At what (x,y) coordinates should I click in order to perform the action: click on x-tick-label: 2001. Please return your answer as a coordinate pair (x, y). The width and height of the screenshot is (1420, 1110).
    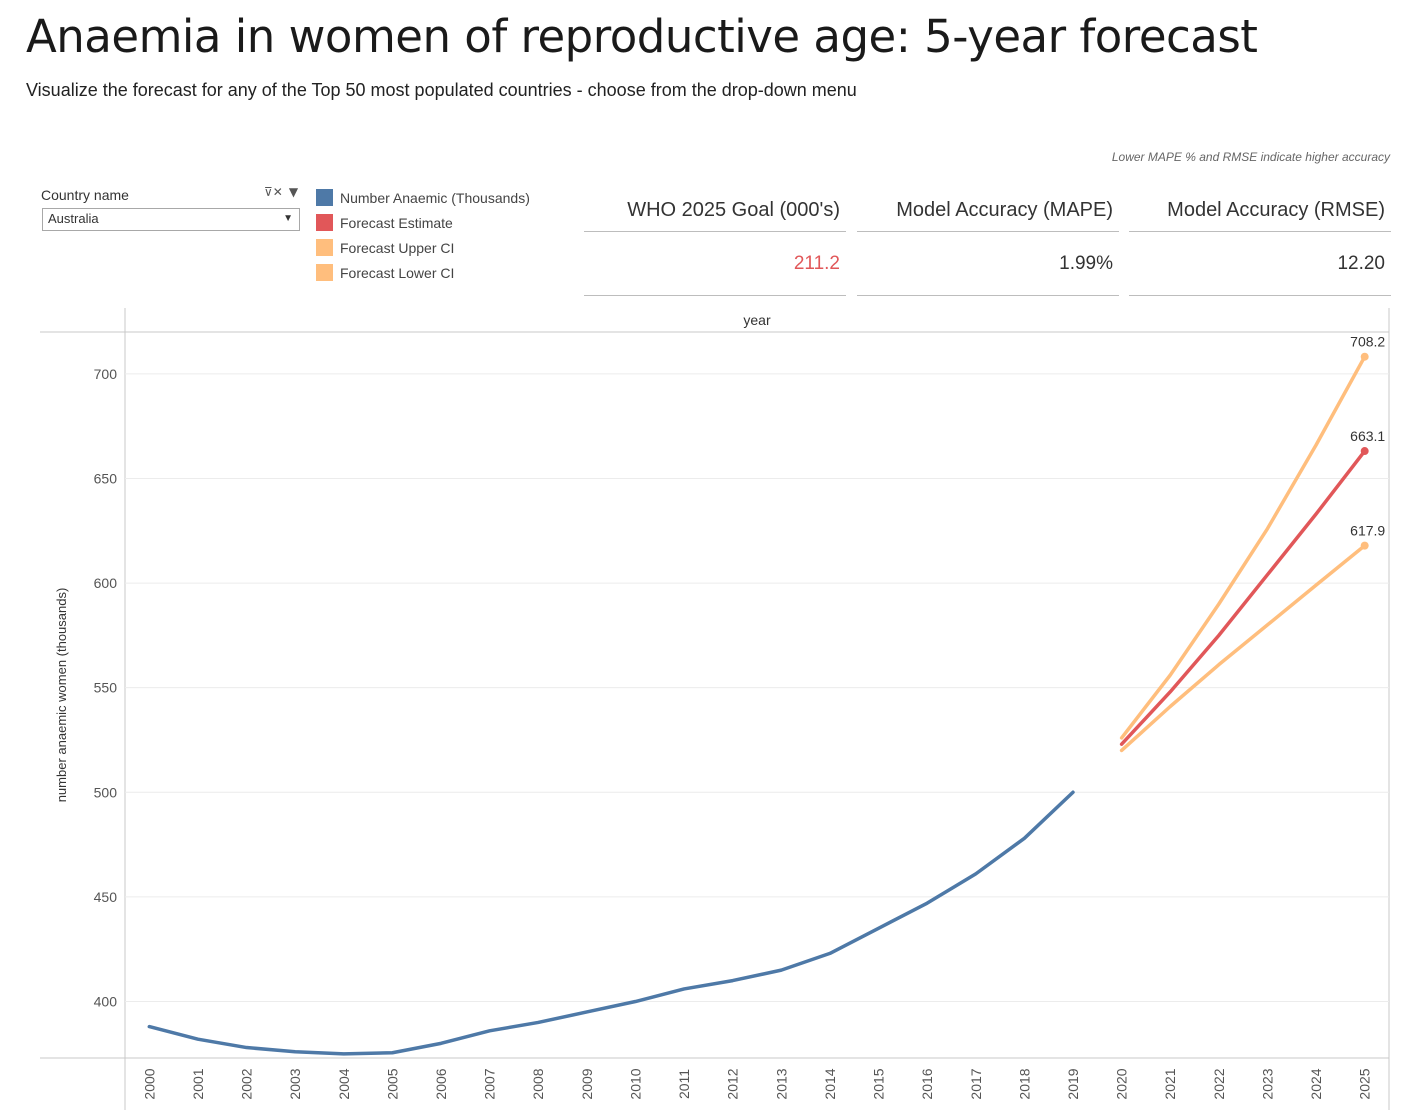
    Looking at the image, I should click on (198, 1083).